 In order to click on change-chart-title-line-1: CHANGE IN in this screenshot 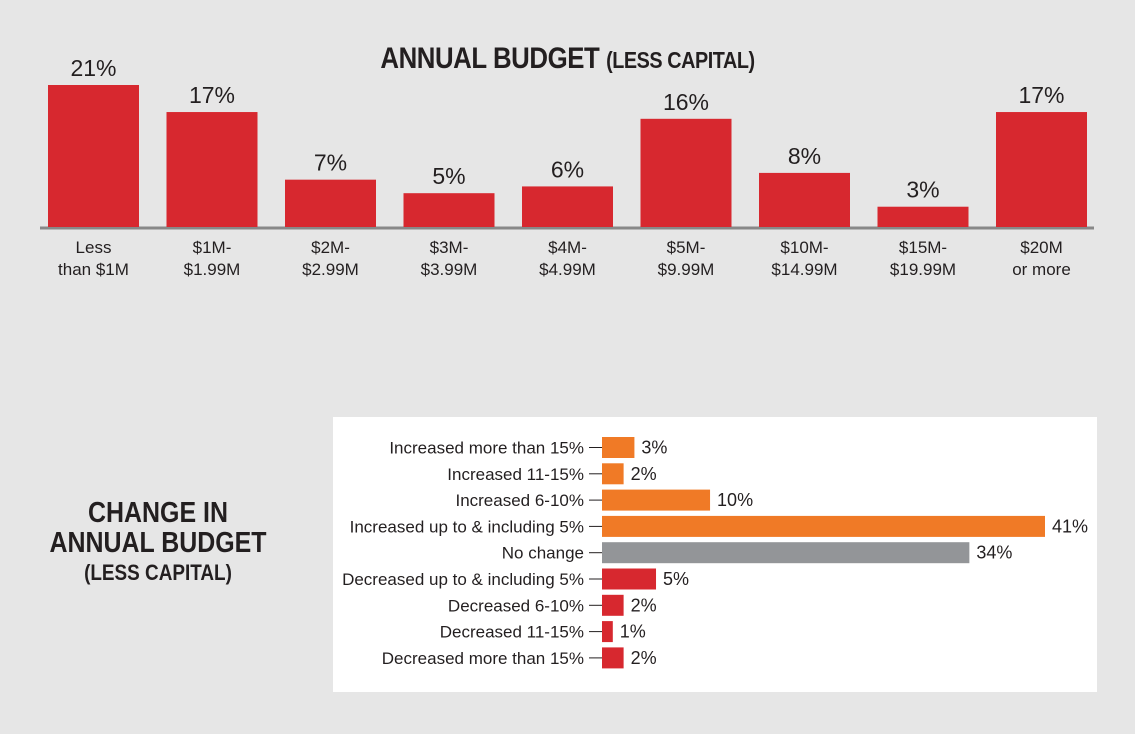, I will do `click(158, 513)`.